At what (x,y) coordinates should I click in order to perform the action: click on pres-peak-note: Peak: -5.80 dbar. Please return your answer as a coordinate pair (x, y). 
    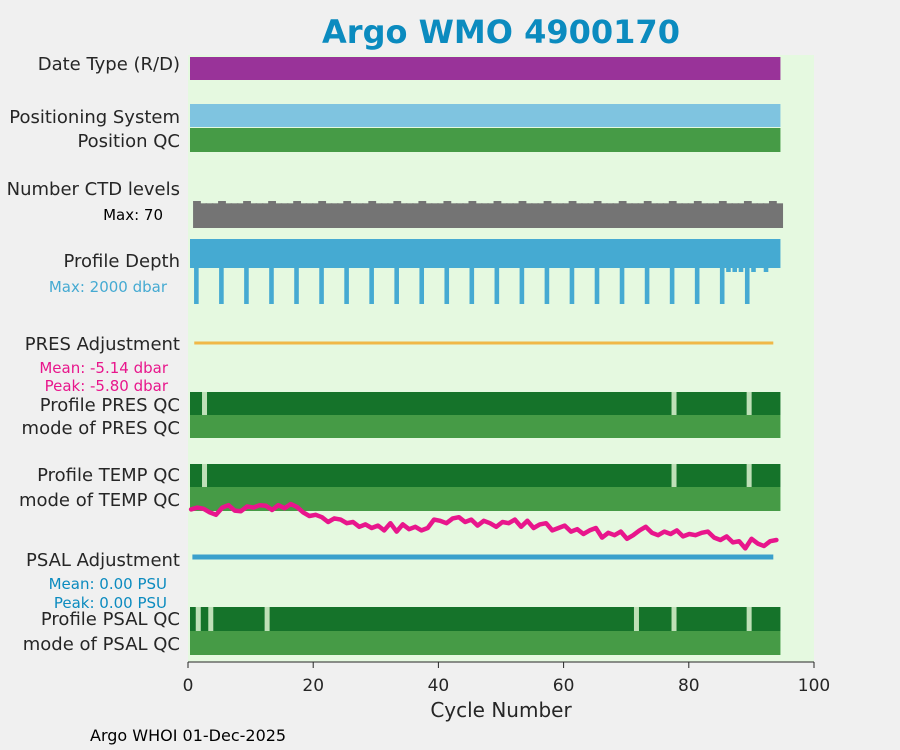
    Looking at the image, I should click on (107, 386).